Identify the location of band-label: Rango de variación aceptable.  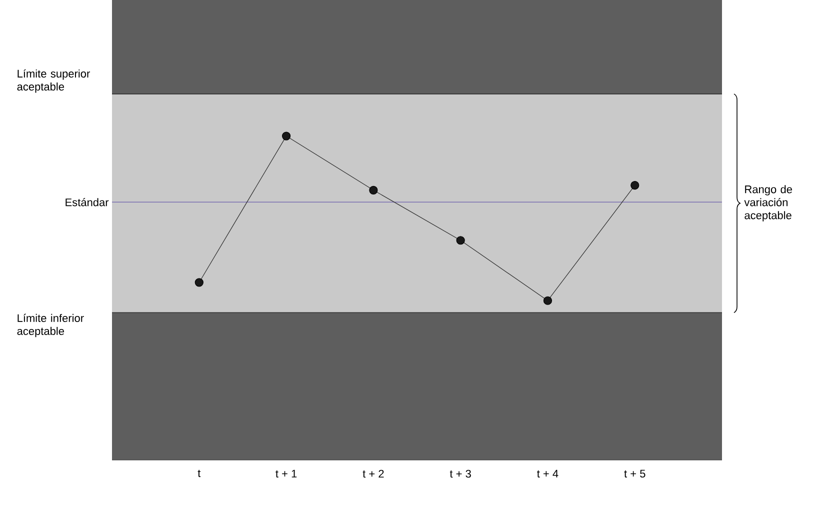
(768, 203).